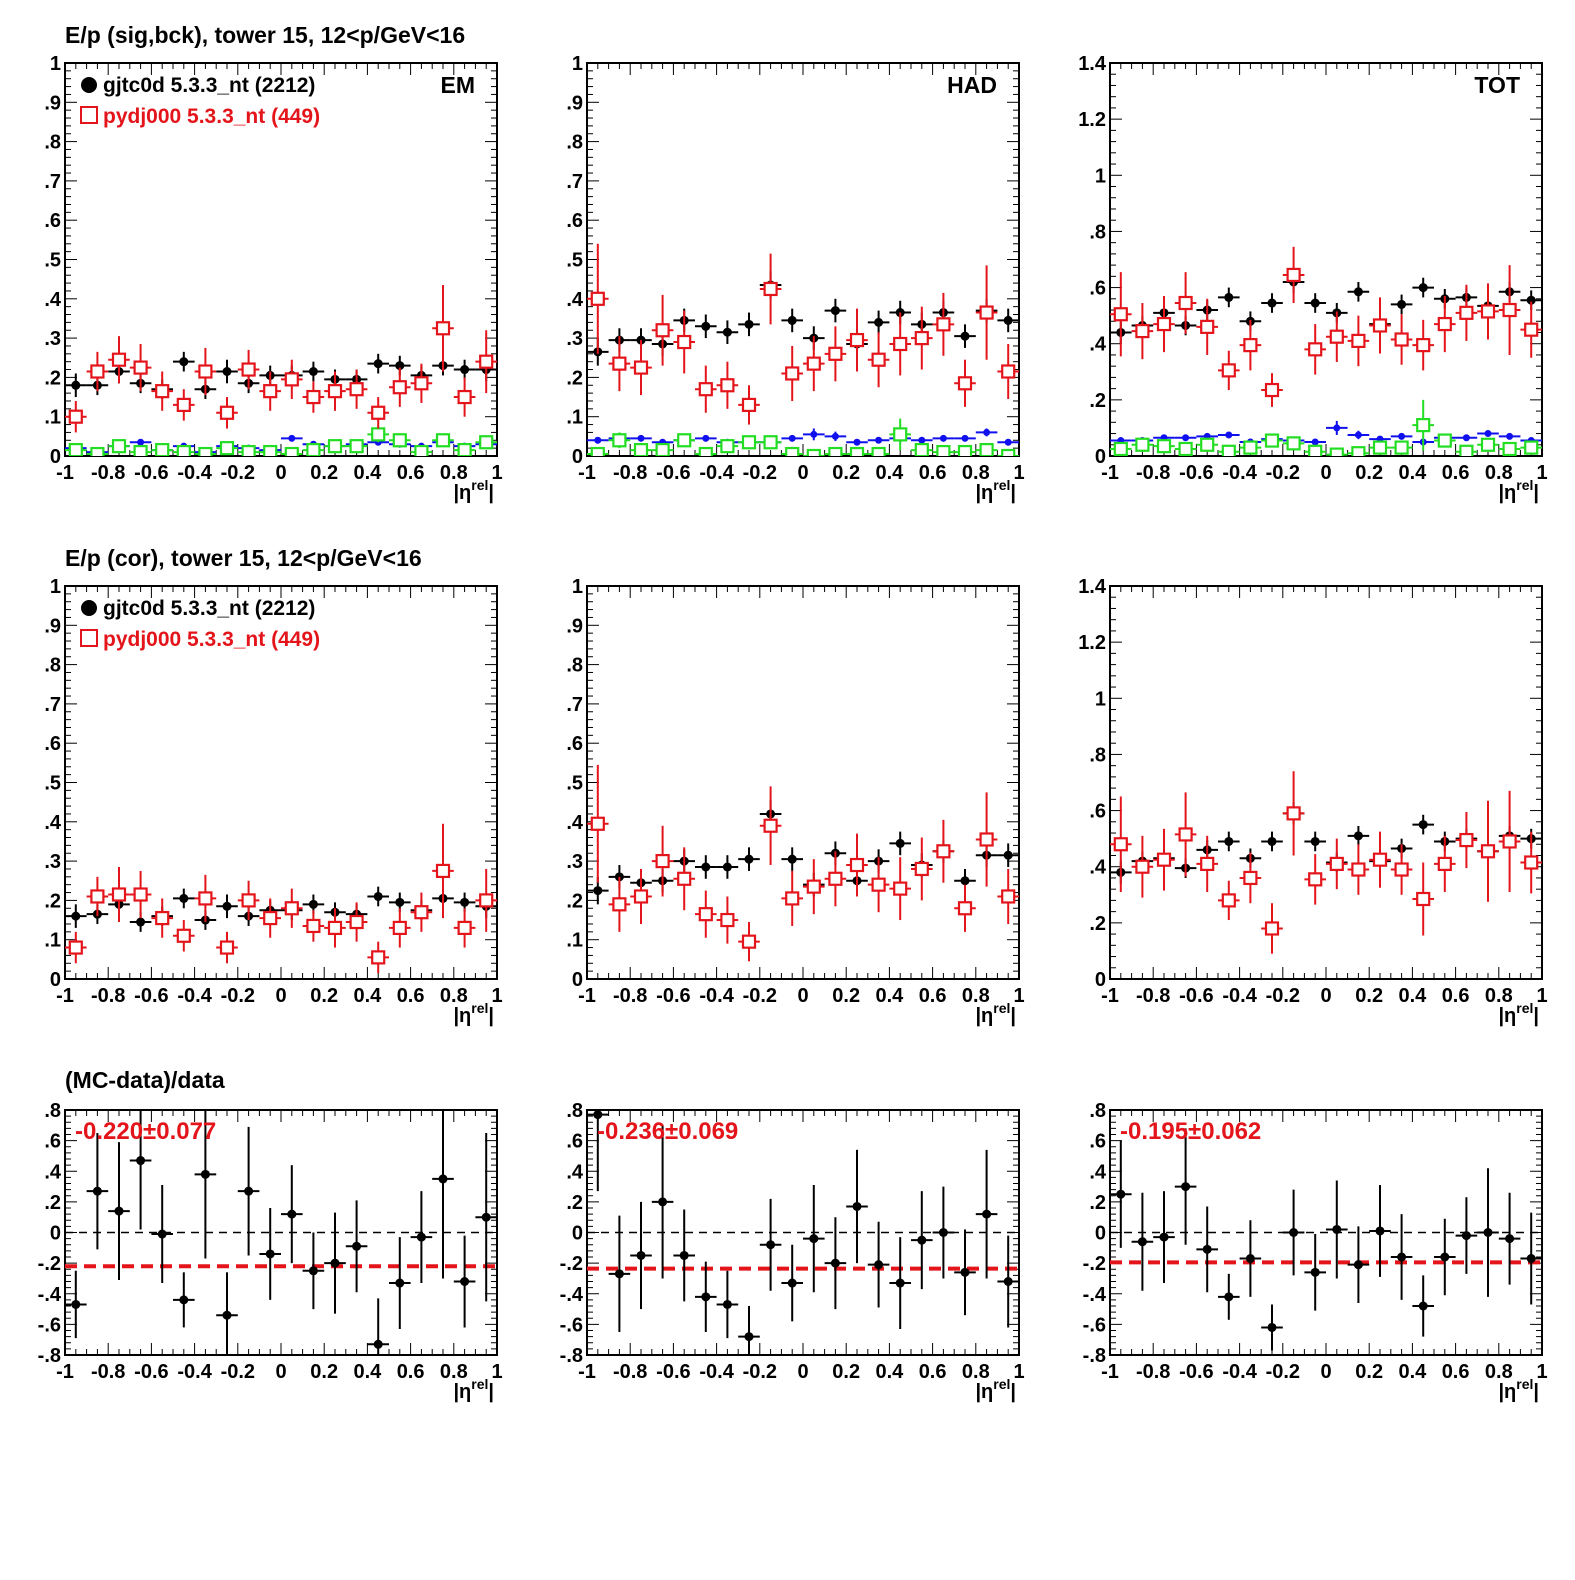 Image resolution: width=1575 pixels, height=1580 pixels. I want to click on x-tick-label: 0.6, so click(1456, 996).